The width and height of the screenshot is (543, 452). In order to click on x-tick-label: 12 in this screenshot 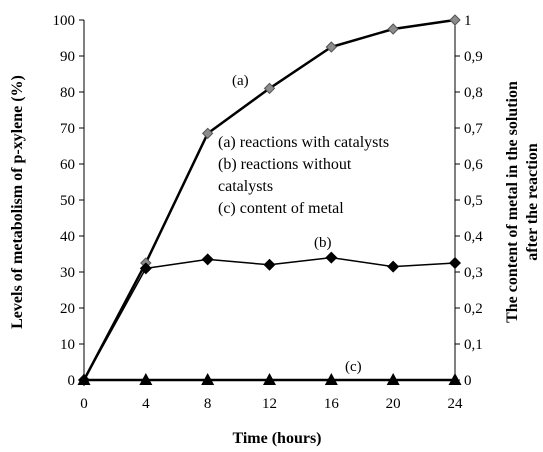, I will do `click(269, 404)`.